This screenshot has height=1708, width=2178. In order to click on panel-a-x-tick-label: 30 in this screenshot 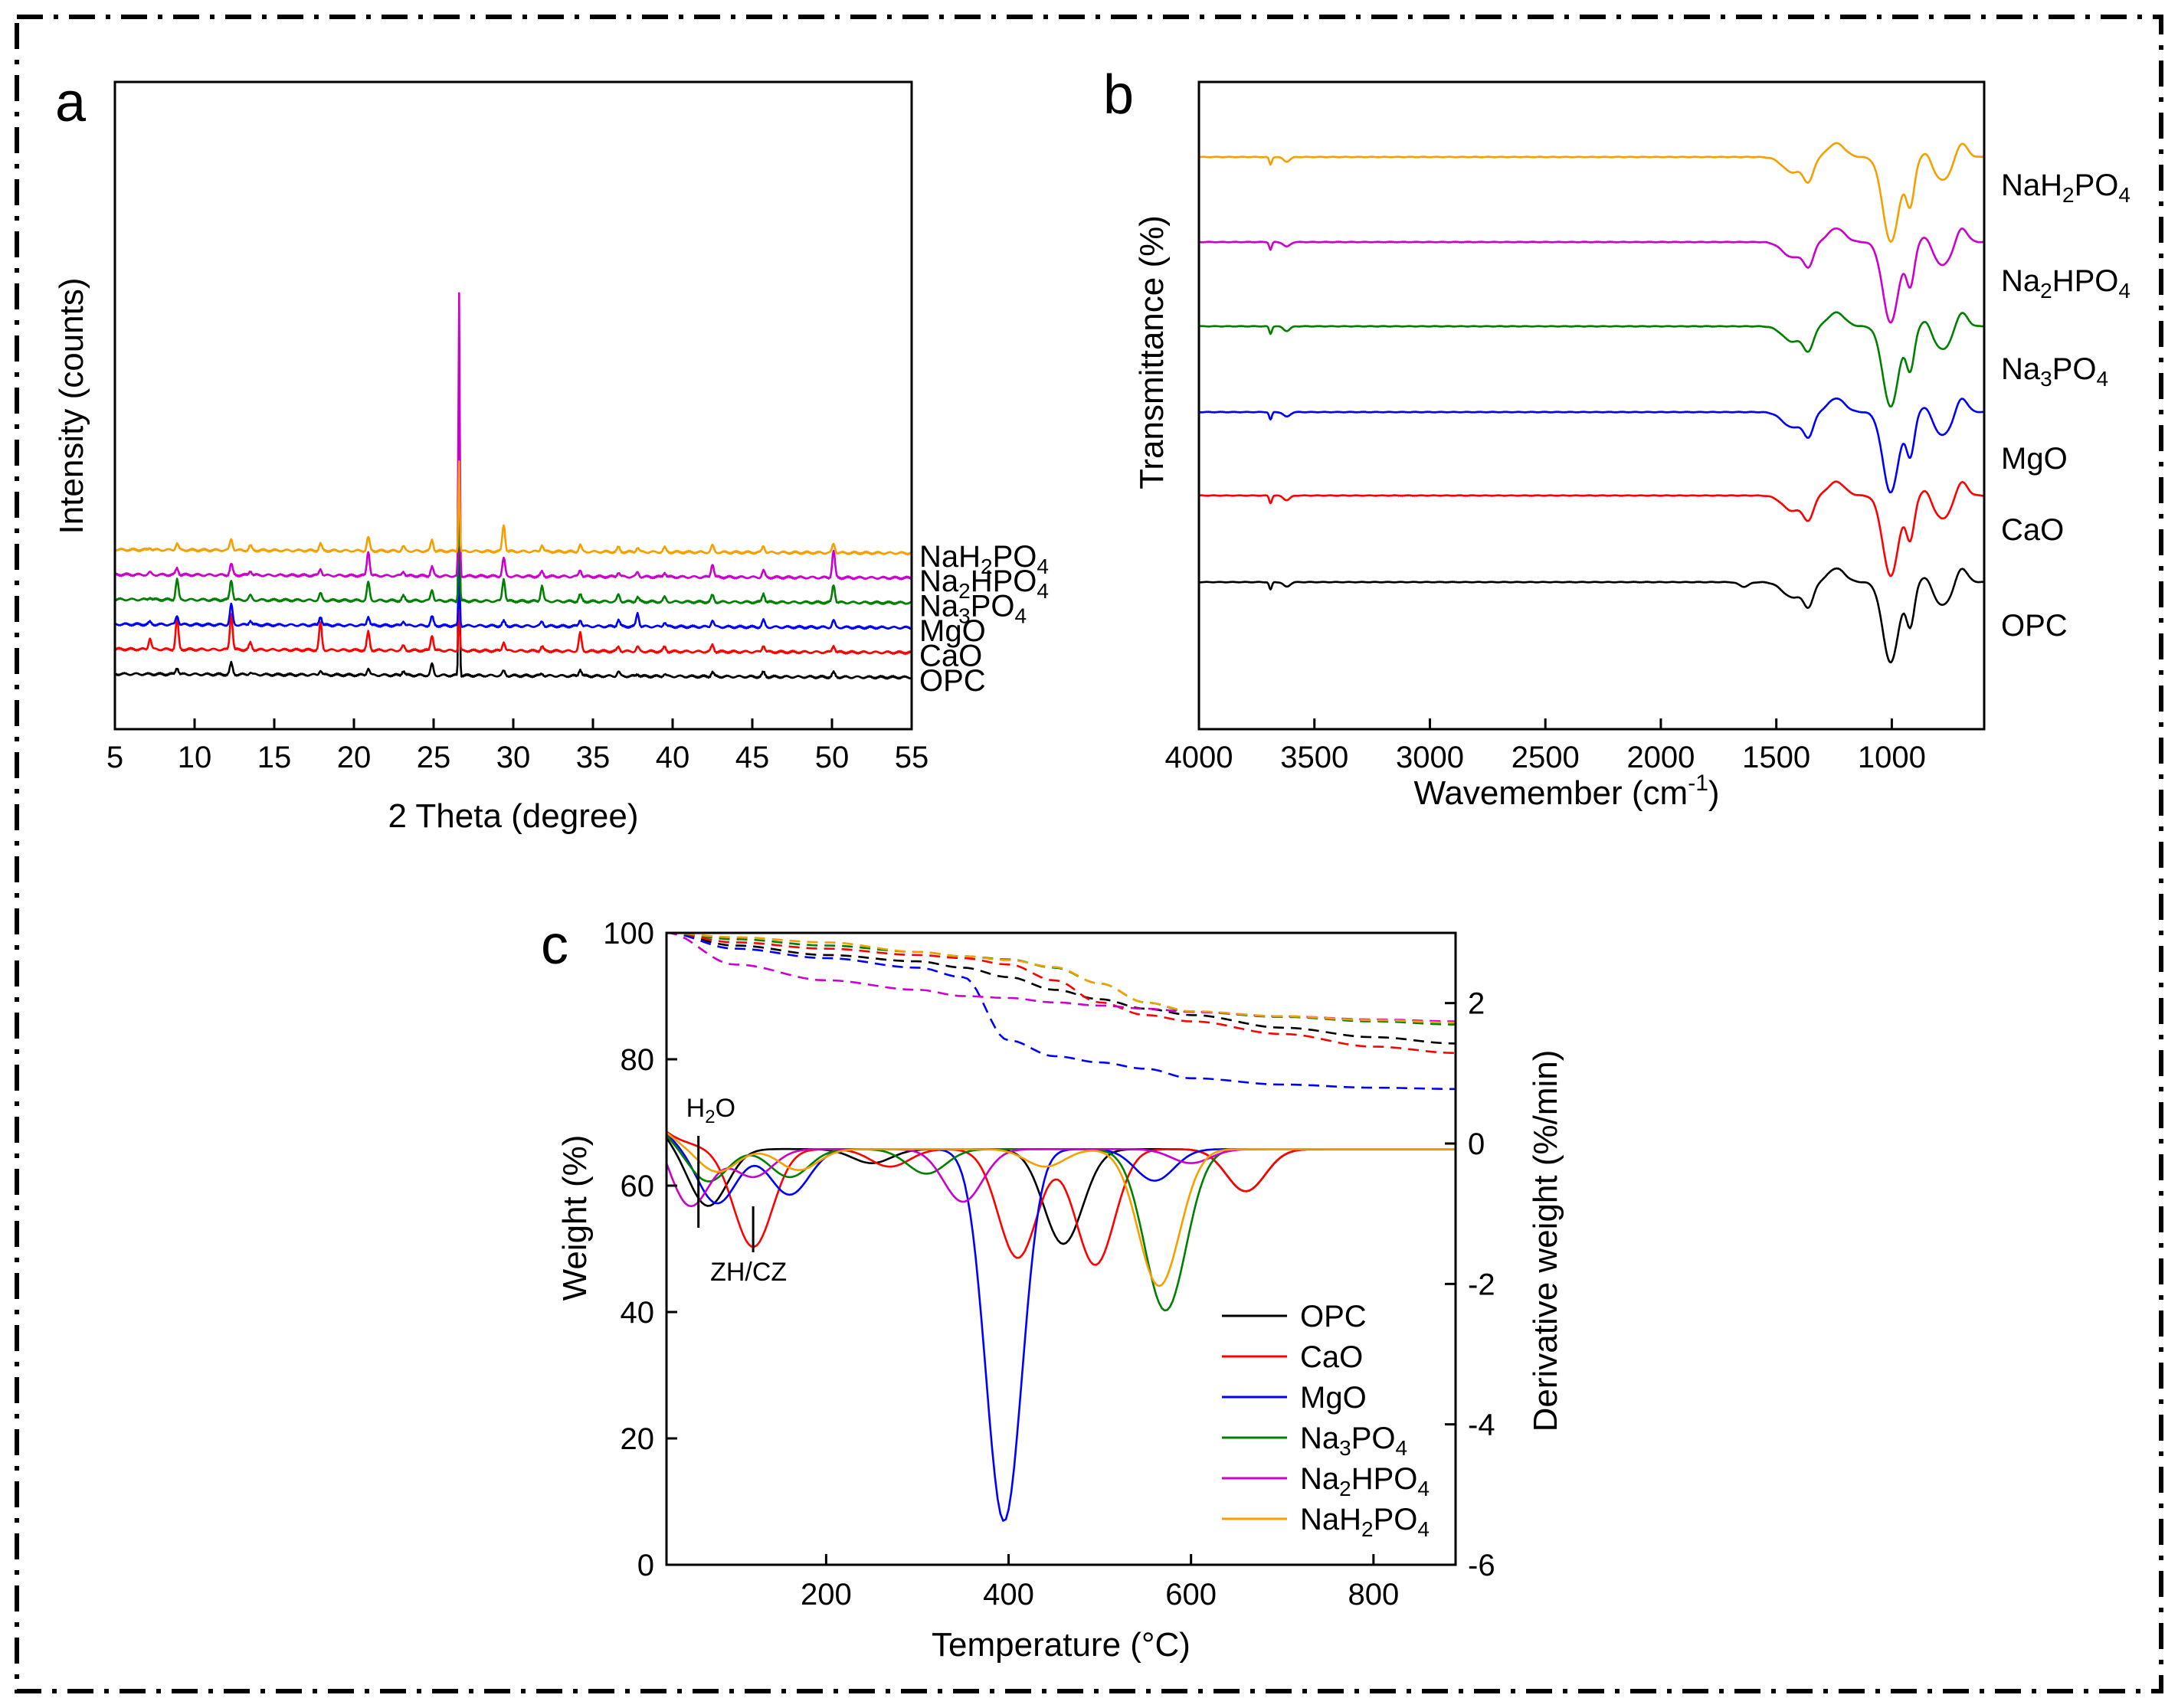, I will do `click(513, 757)`.